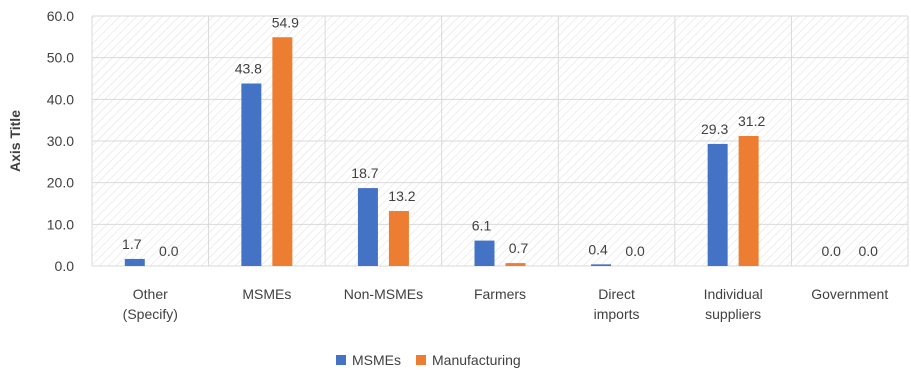  I want to click on y-axis-title: Axis Title, so click(15, 141).